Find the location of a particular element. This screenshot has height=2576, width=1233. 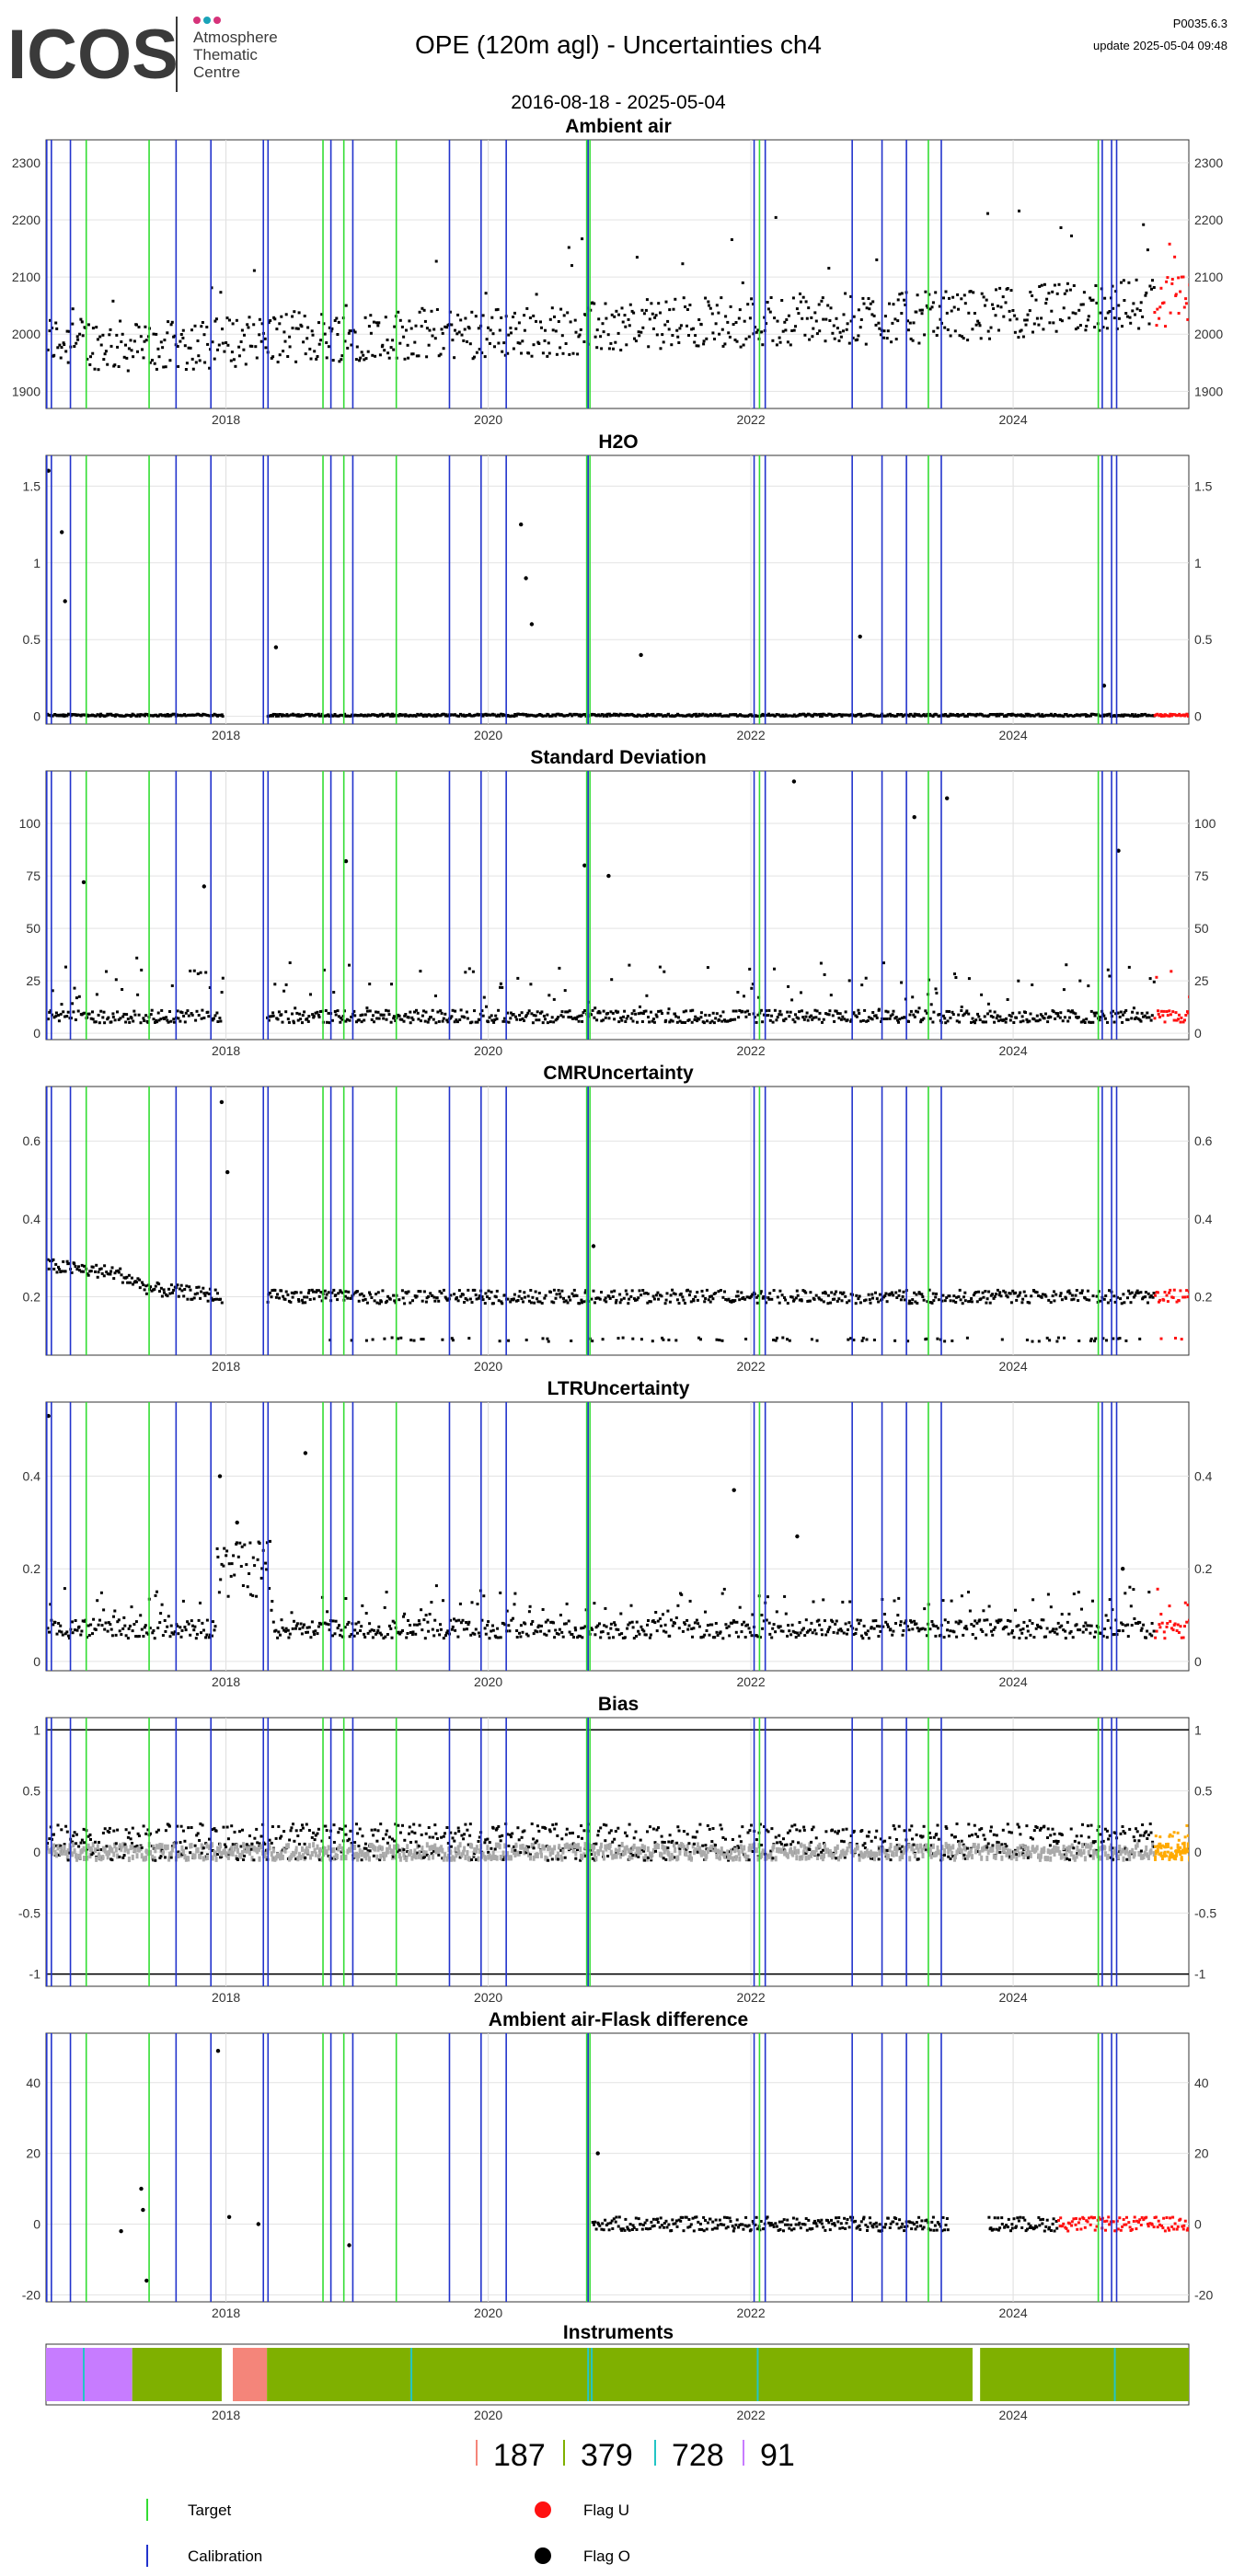

y-tick-label-right: 1900 is located at coordinates (1208, 391).